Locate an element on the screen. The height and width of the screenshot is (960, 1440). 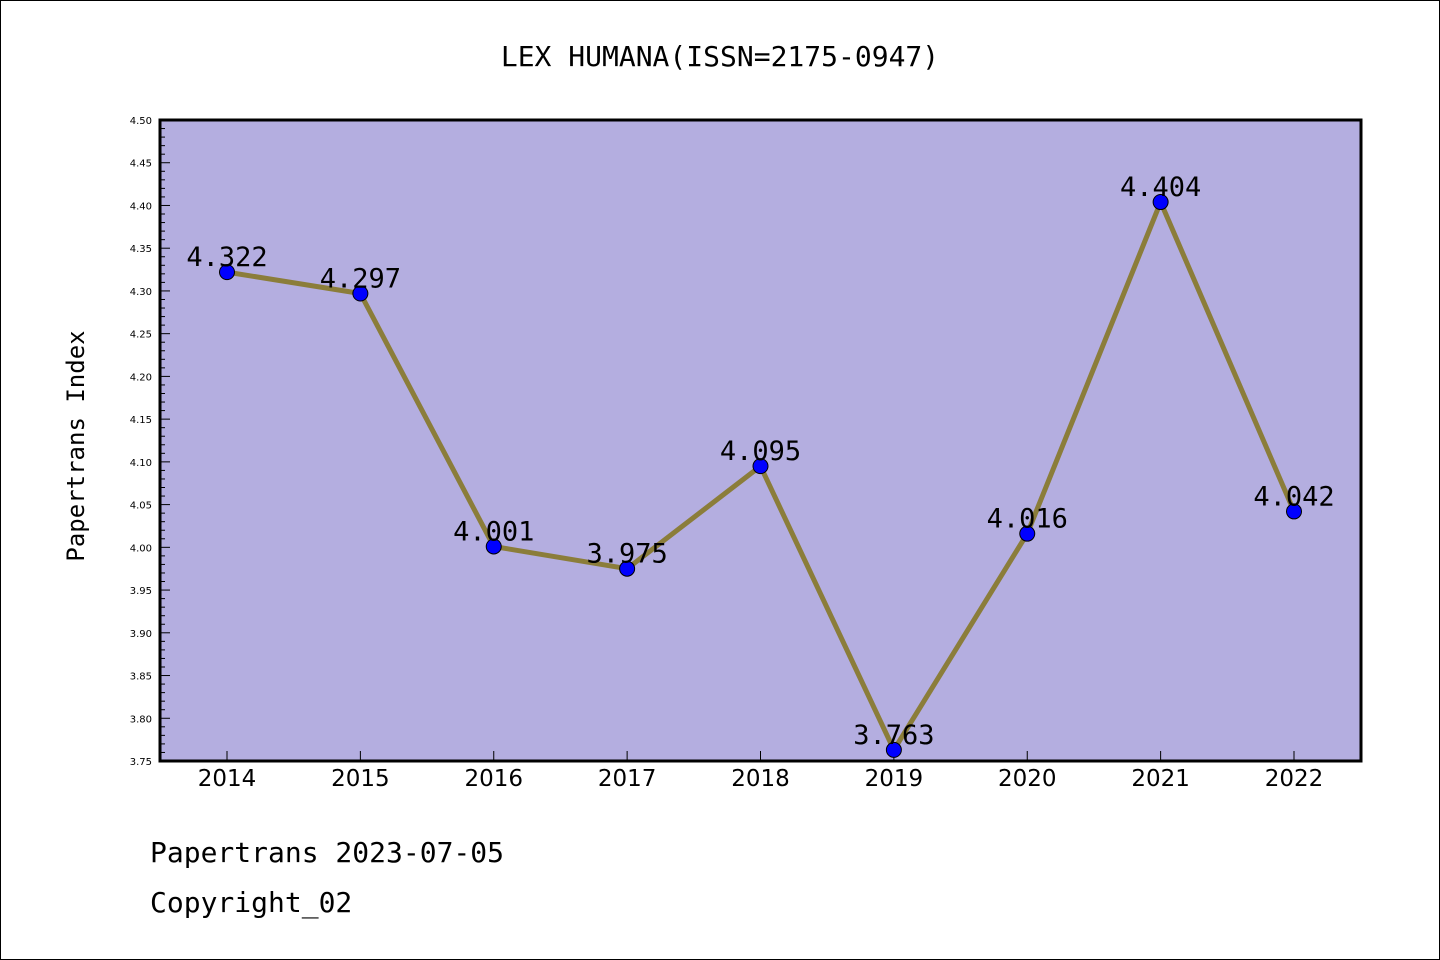
y-tick-label: 4.25 is located at coordinates (141, 335).